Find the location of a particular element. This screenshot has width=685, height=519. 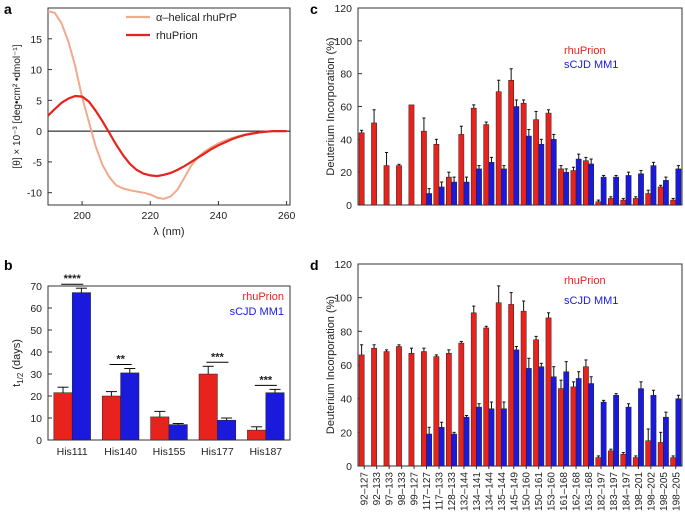

x-category-label: 153–160 is located at coordinates (552, 491).